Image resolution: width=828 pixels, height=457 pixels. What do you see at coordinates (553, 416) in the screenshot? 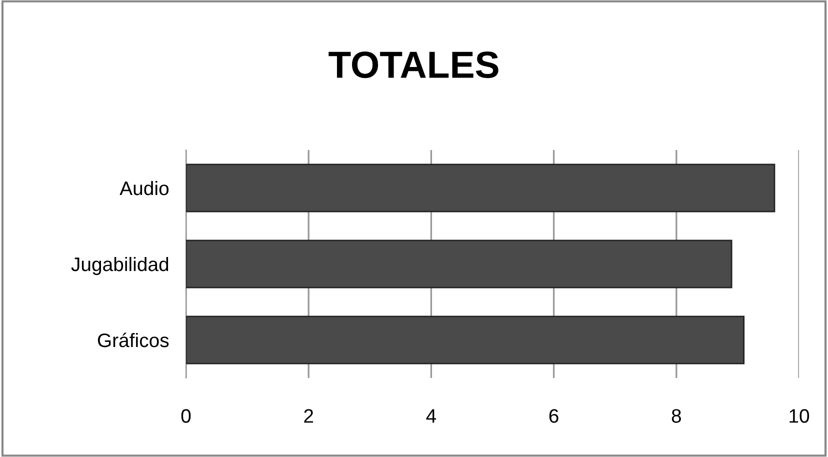
I see `x-tick-label: 6` at bounding box center [553, 416].